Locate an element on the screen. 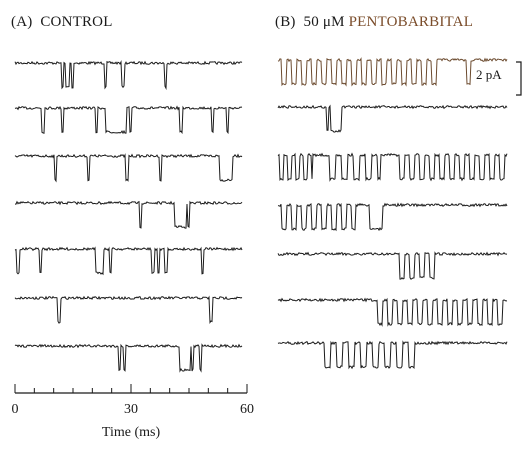 The width and height of the screenshot is (524, 451). panel-b-title: (B) 50 μM PENTOBARBITAL is located at coordinates (374, 22).